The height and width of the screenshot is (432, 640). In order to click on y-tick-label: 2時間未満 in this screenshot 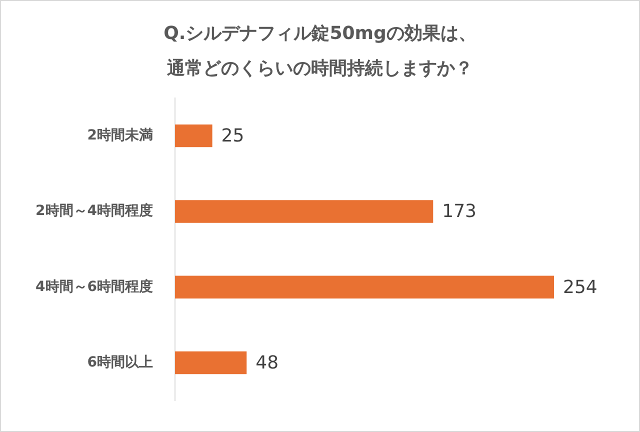, I will do `click(120, 135)`.